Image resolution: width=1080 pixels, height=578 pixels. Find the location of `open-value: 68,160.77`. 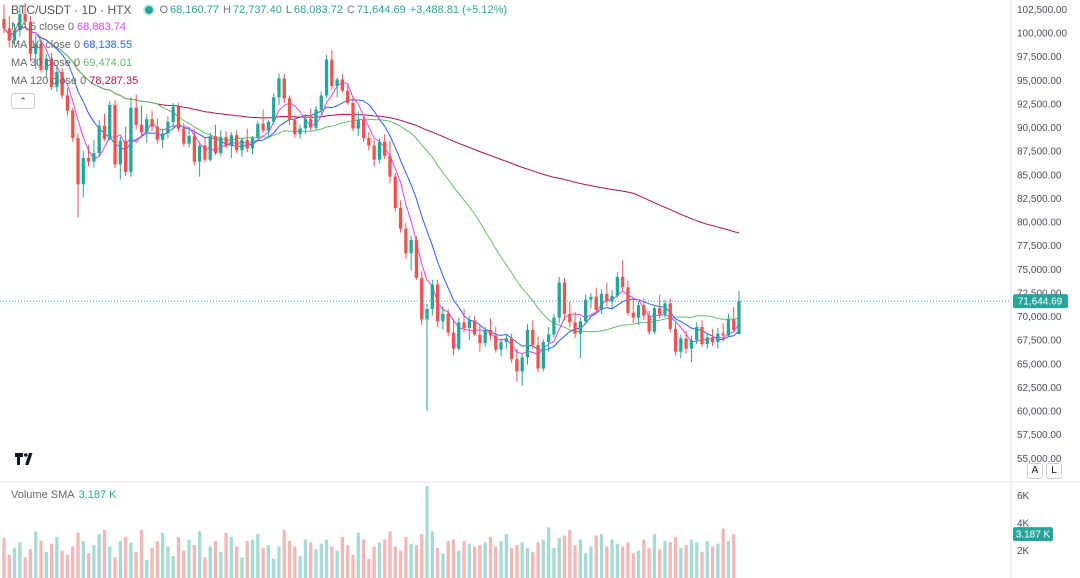

open-value: 68,160.77 is located at coordinates (194, 10).